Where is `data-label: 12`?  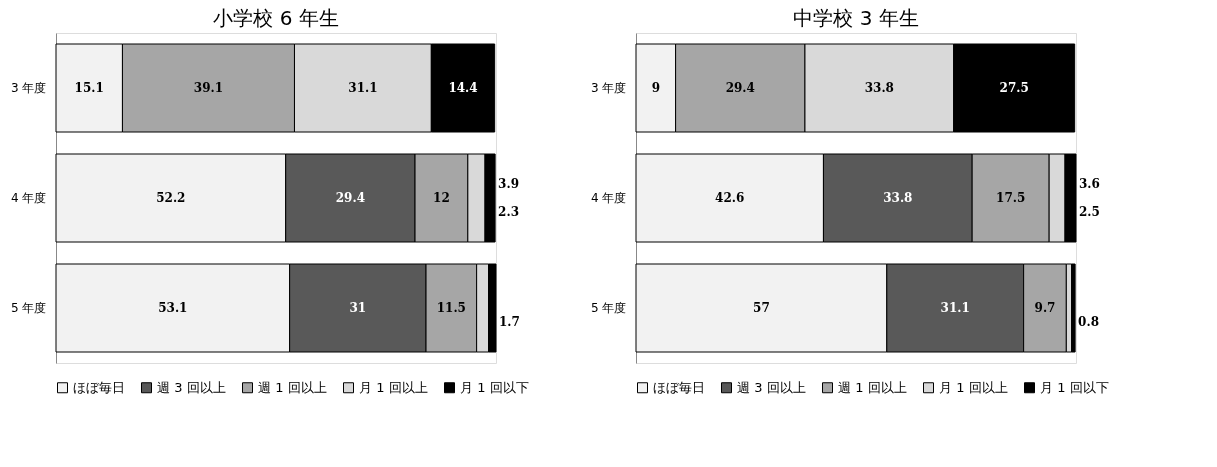
data-label: 12 is located at coordinates (441, 198).